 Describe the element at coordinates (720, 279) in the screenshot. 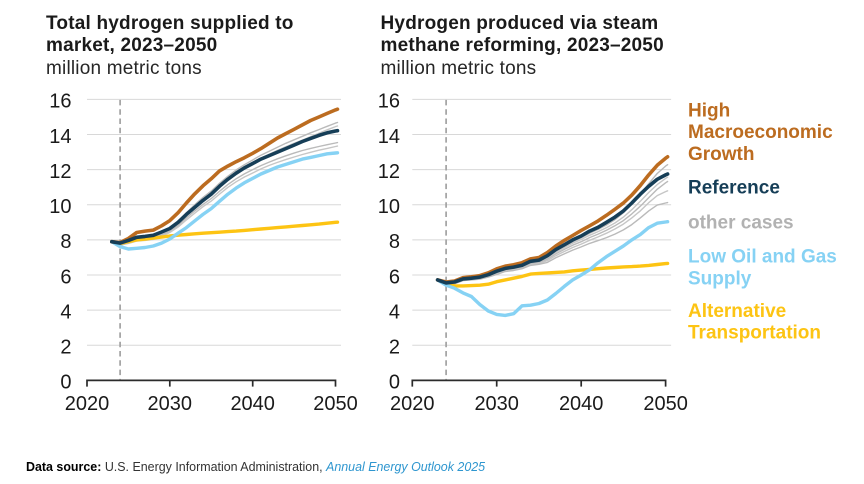

I see `svg-text: Supply` at that location.